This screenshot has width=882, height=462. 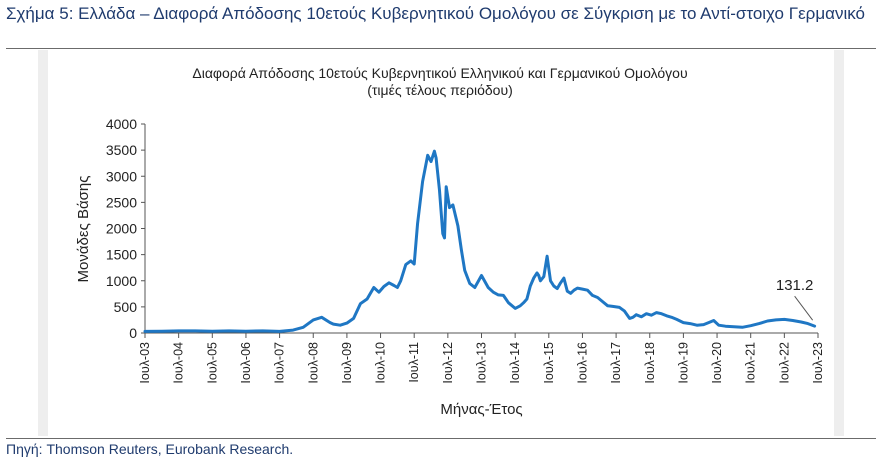 What do you see at coordinates (121, 229) in the screenshot?
I see `y-tick-label: 2000` at bounding box center [121, 229].